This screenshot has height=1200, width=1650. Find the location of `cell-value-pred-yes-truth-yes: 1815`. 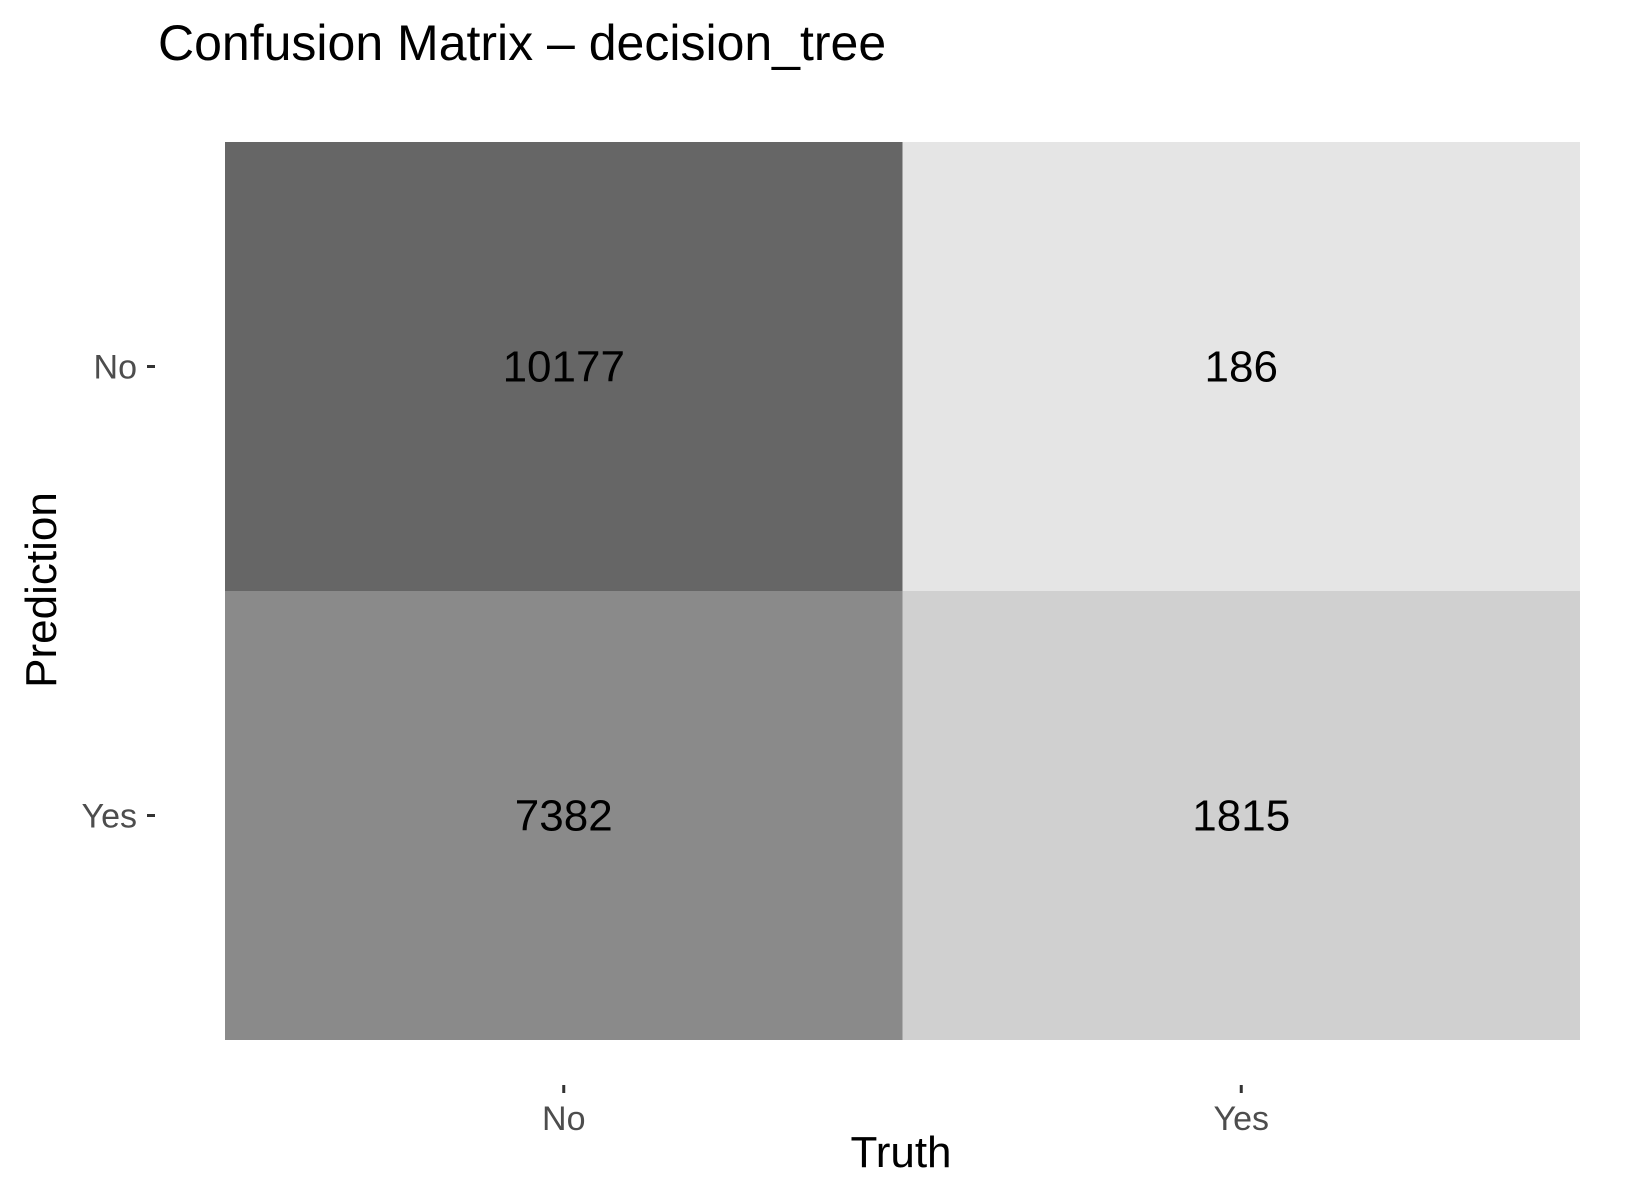

cell-value-pred-yes-truth-yes: 1815 is located at coordinates (1241, 816).